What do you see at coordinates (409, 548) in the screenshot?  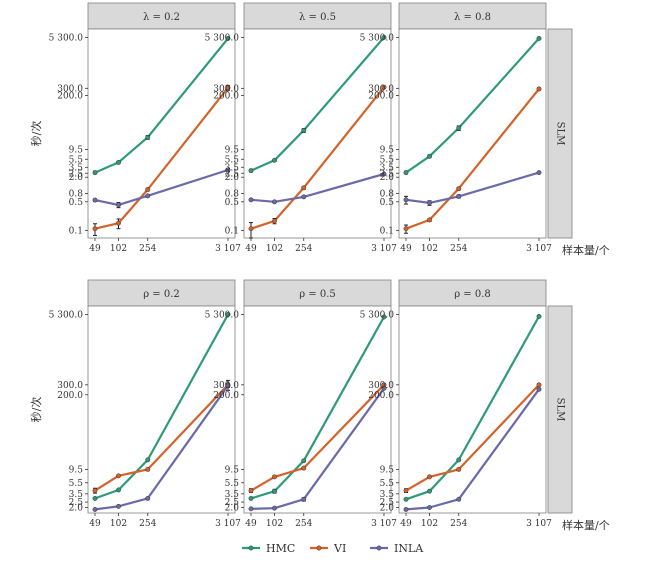 I see `legend-label-inla: INLA` at bounding box center [409, 548].